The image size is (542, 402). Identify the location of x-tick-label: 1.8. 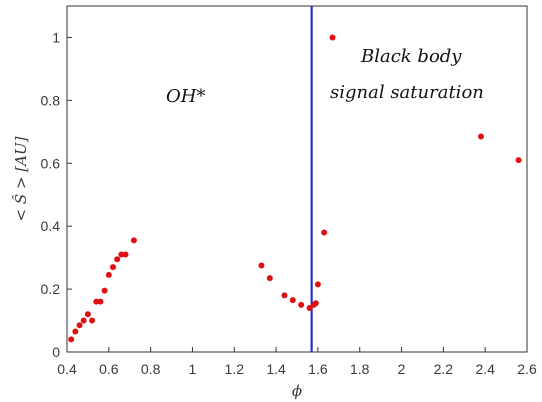
(360, 369).